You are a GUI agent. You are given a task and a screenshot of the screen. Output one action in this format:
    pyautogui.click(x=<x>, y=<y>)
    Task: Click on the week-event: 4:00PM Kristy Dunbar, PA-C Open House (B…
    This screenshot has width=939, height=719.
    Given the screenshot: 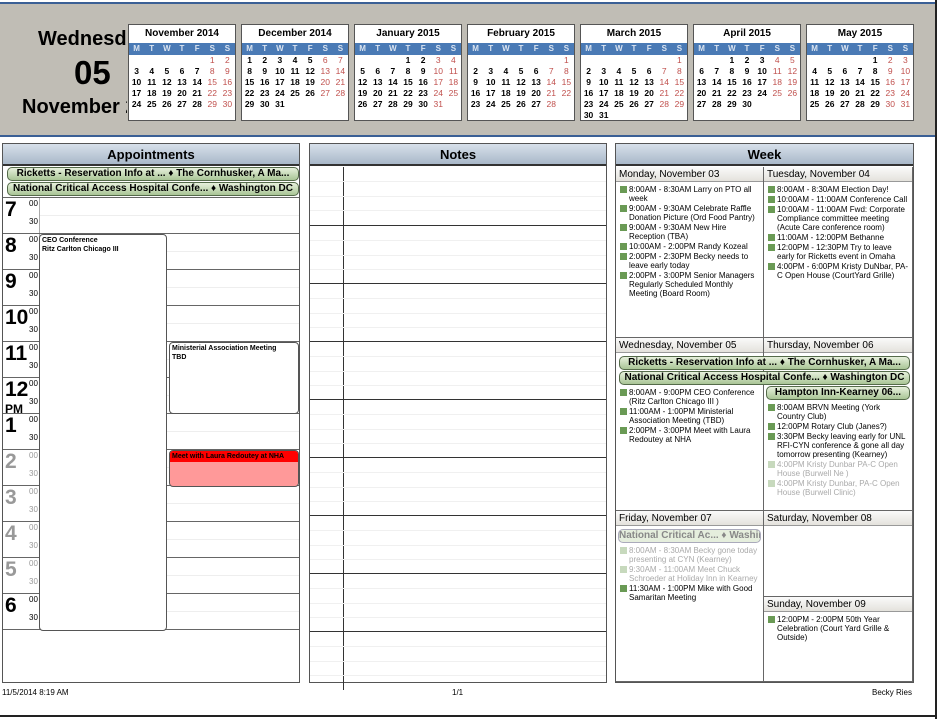 What is the action you would take?
    pyautogui.click(x=839, y=488)
    